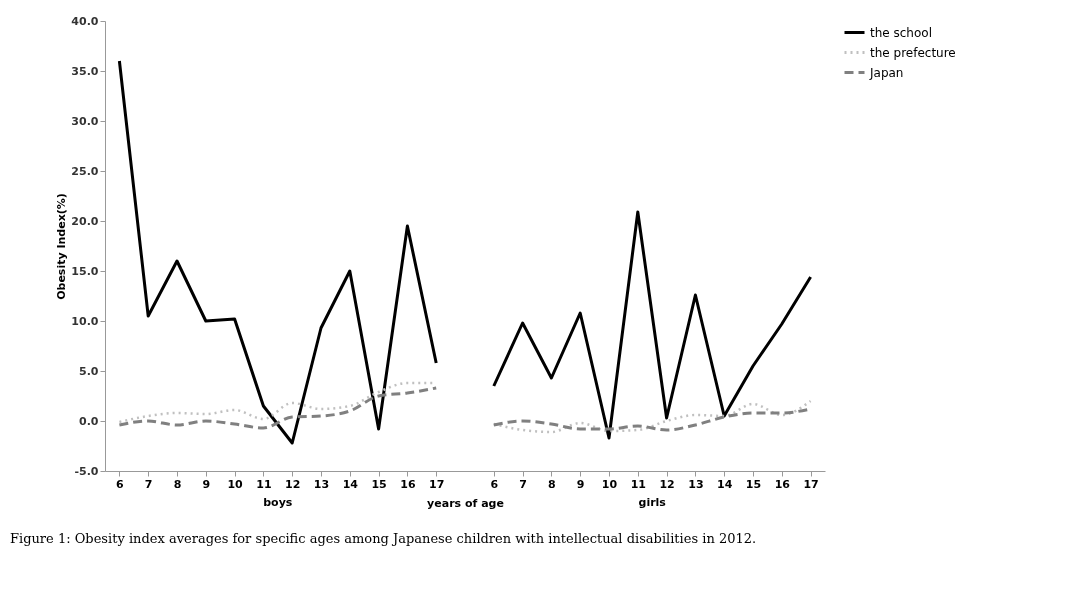  Describe the element at coordinates (85, 271) in the screenshot. I see `y-tick-label: 15.0` at that location.